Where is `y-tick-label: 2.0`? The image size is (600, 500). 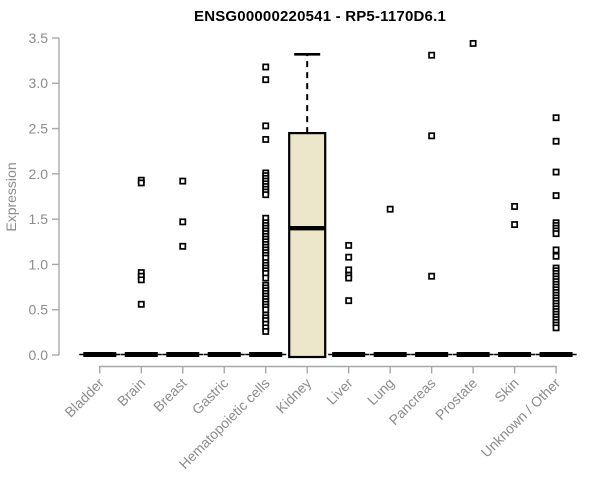 y-tick-label: 2.0 is located at coordinates (39, 174).